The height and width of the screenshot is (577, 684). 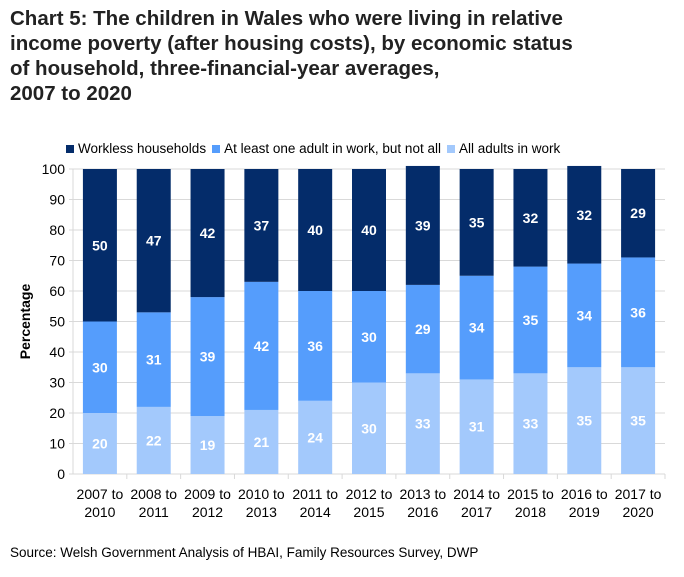 I want to click on y-tick-label: 60, so click(x=57, y=291).